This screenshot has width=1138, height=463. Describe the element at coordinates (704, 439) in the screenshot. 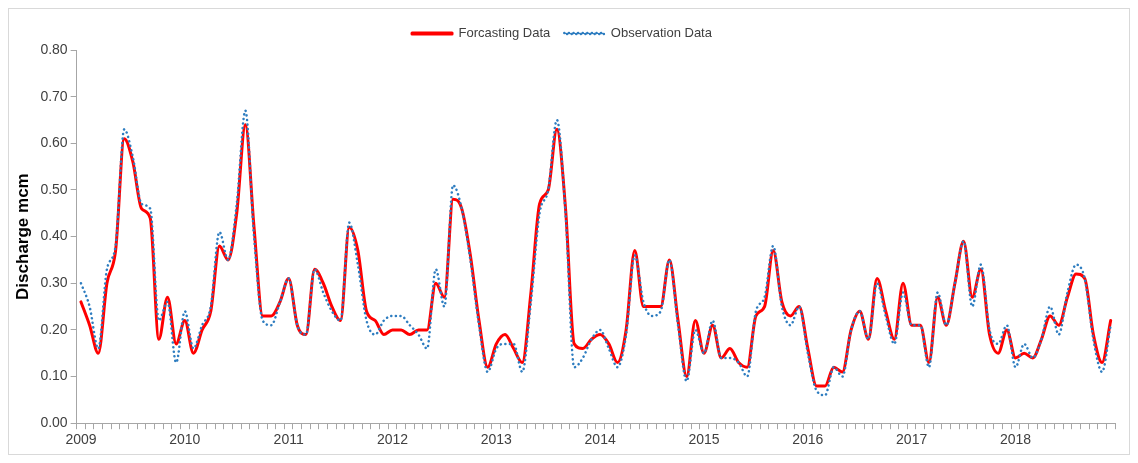

I see `x-tick-label: 2015` at that location.